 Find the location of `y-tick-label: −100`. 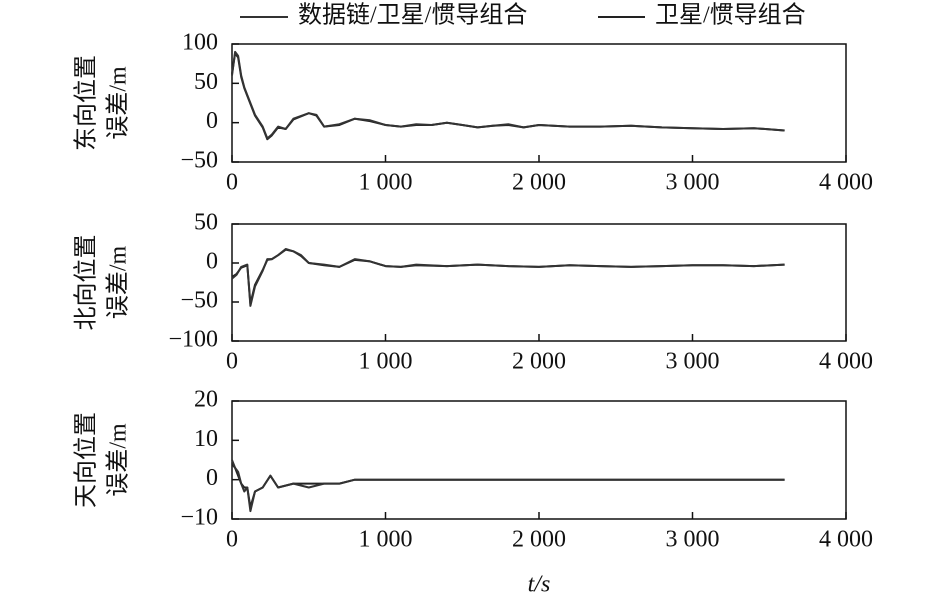

y-tick-label: −100 is located at coordinates (193, 340).